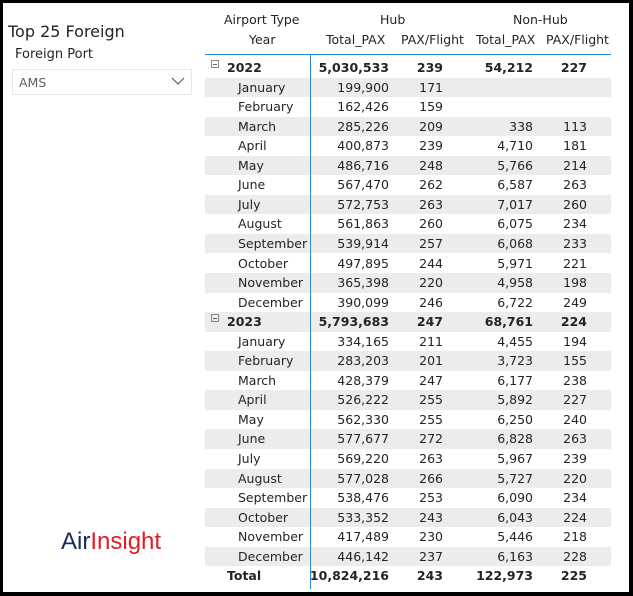 The width and height of the screenshot is (633, 596). I want to click on table-row: September 539,914 257 6,068 233, so click(408, 243).